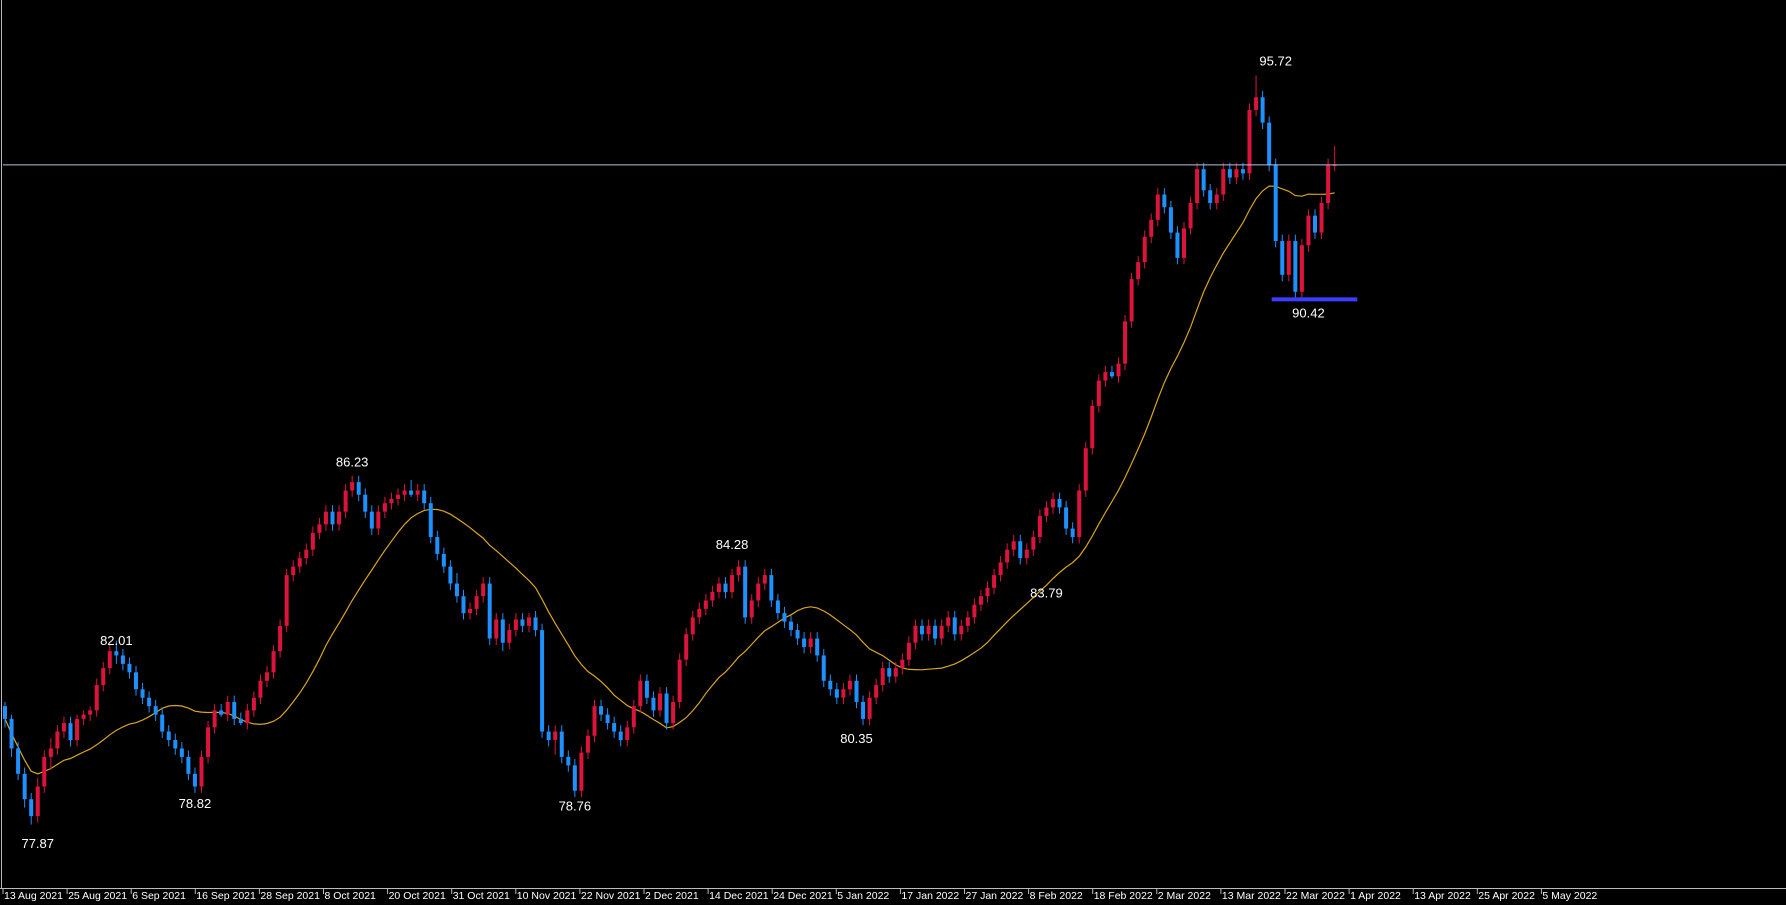  What do you see at coordinates (739, 896) in the screenshot?
I see `x-tick-label: 14 Dec 2021` at bounding box center [739, 896].